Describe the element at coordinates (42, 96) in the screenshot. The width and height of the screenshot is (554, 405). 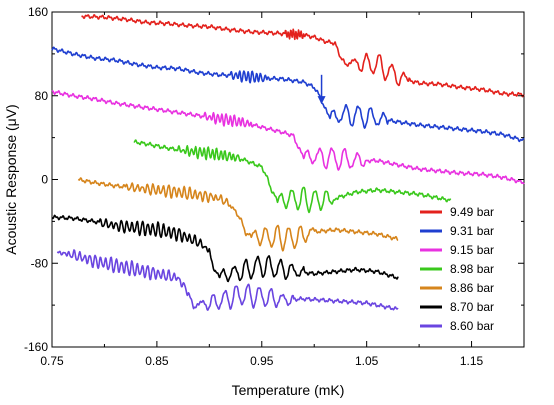
I see `y-tick-label: 80` at that location.